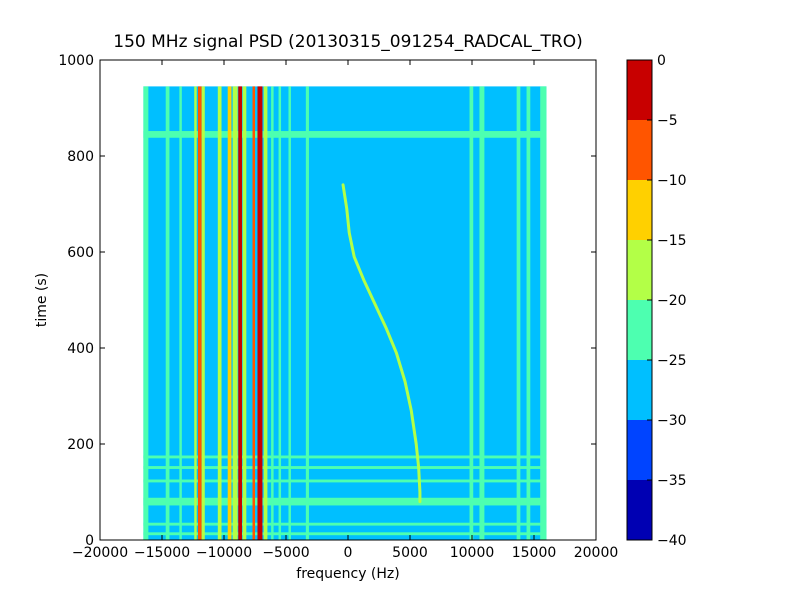 The height and width of the screenshot is (600, 800). What do you see at coordinates (100, 553) in the screenshot?
I see `x-tick-label: −20000` at bounding box center [100, 553].